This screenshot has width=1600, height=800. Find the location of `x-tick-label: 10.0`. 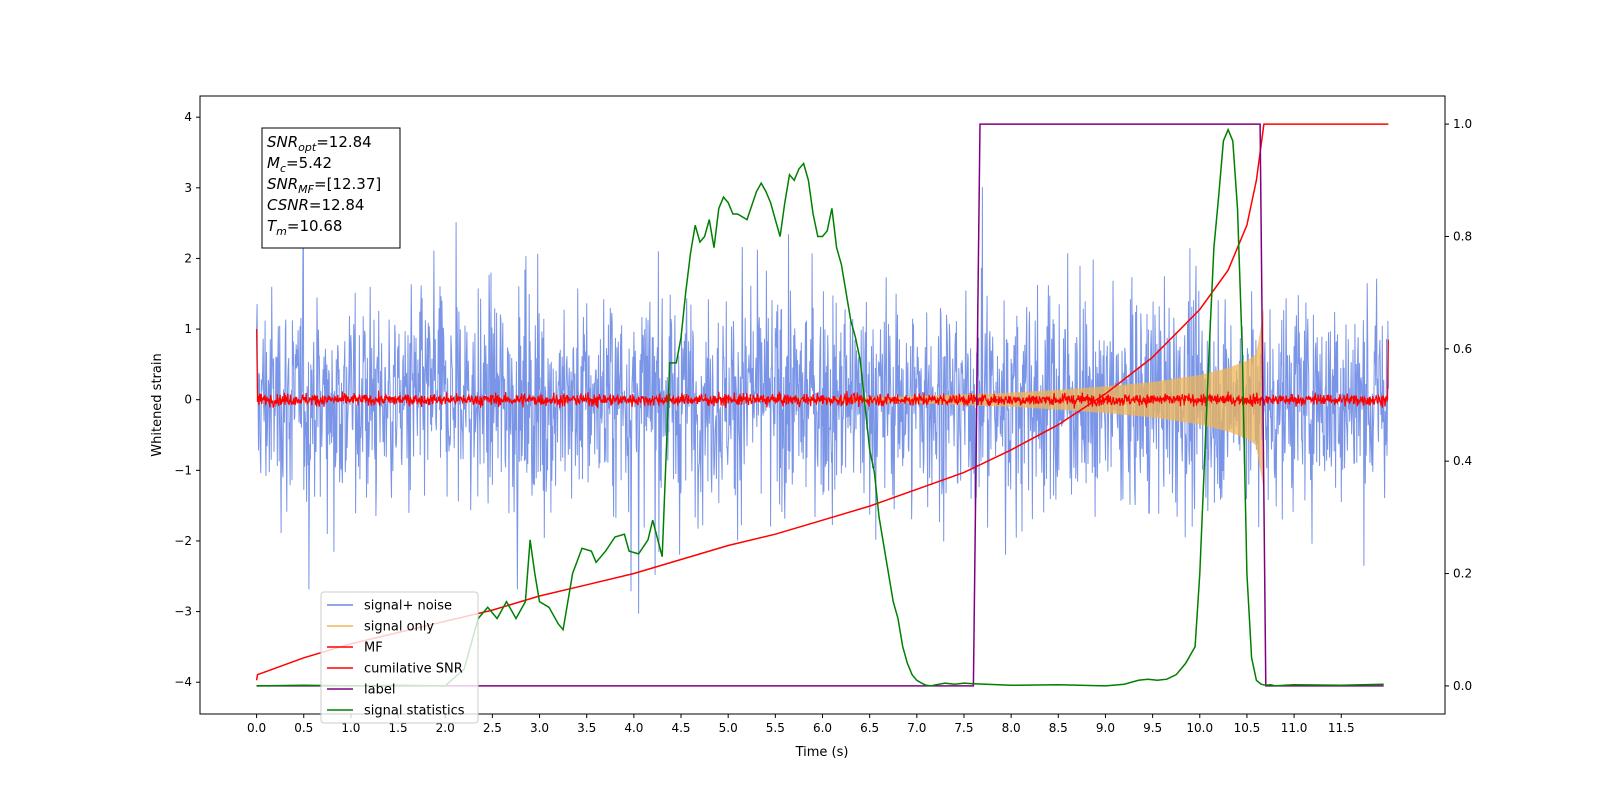

x-tick-label: 10.0 is located at coordinates (1199, 728).